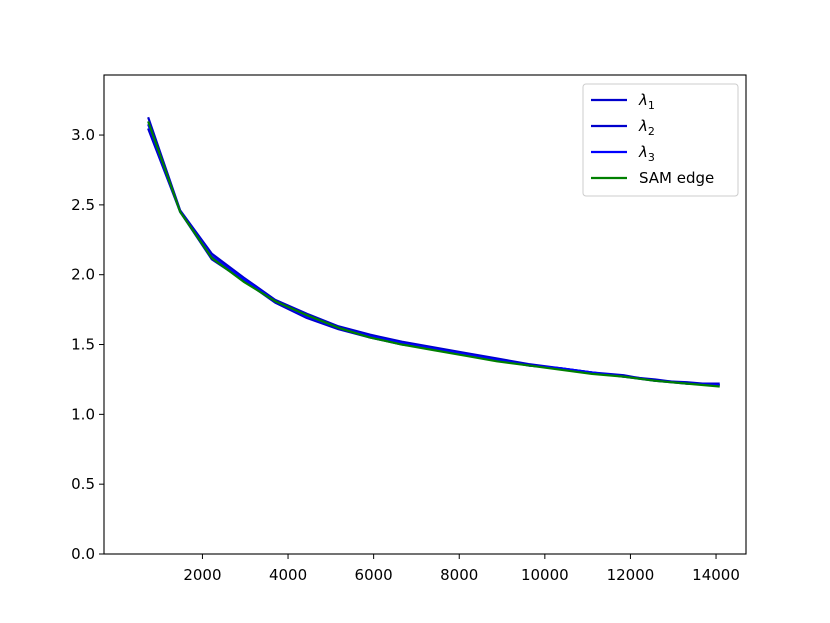 This screenshot has height=623, width=830. What do you see at coordinates (545, 575) in the screenshot?
I see `x-tick-label: 10000` at bounding box center [545, 575].